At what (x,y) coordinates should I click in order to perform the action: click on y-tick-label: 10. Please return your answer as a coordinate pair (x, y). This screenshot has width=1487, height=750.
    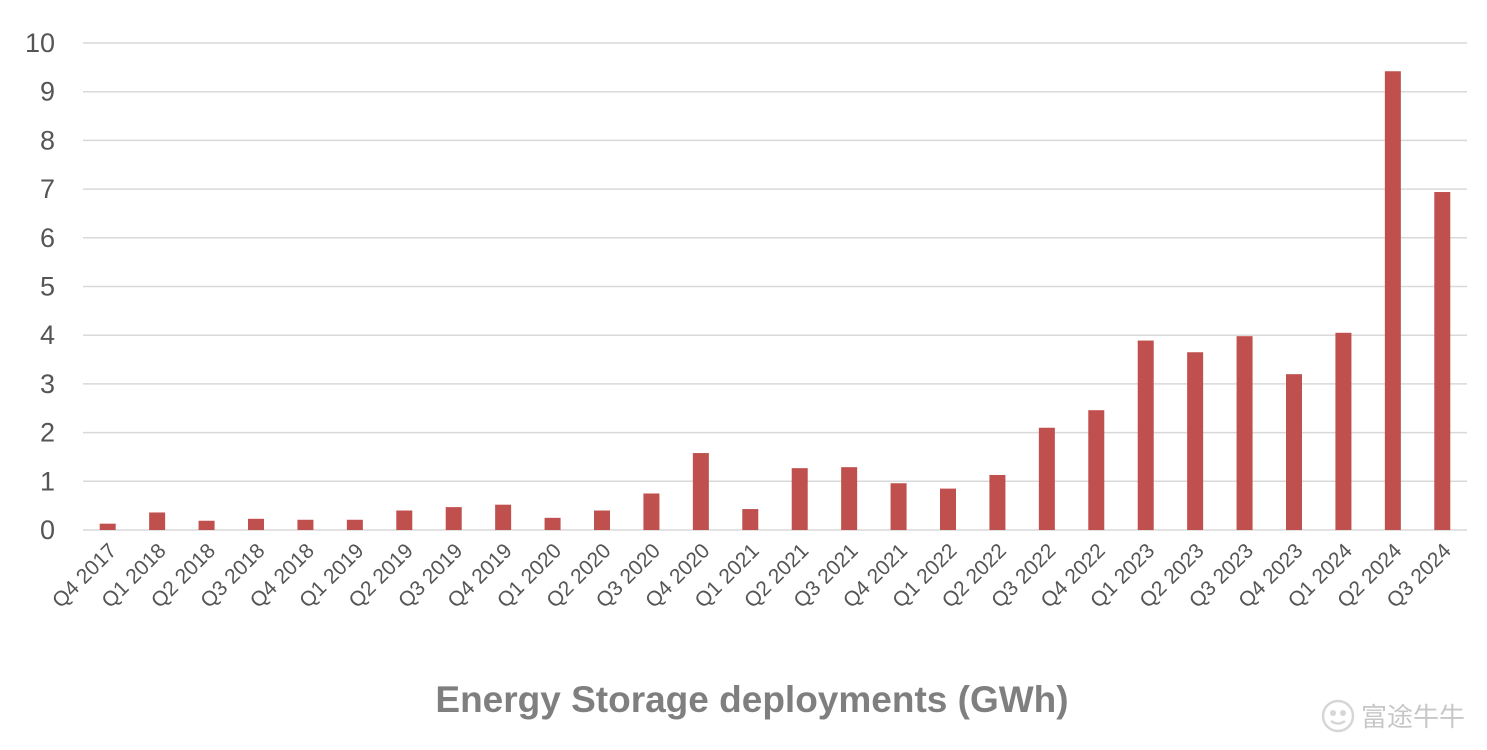
    Looking at the image, I should click on (40, 43).